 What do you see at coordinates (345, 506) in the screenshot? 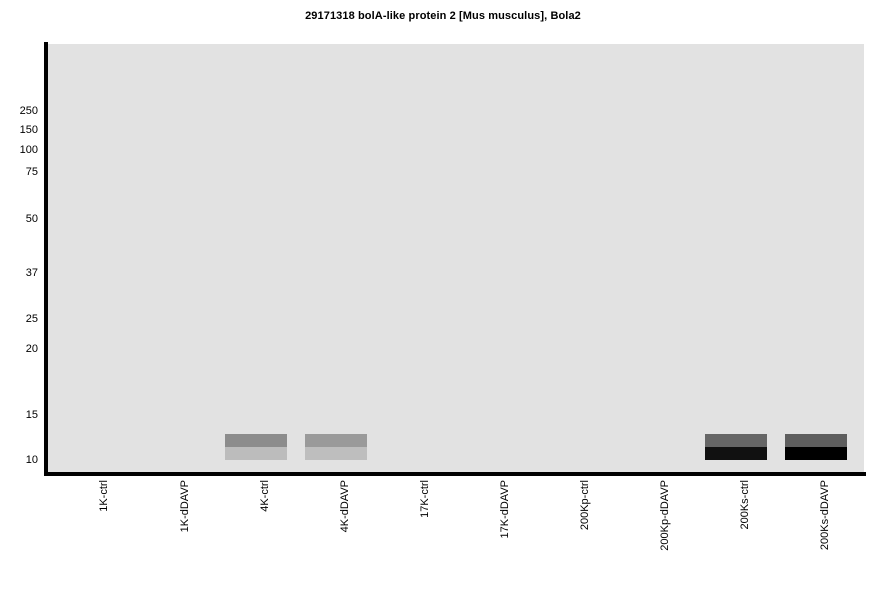
I see `x-tick-label-4k-ddavp: 4K-dDAVP` at bounding box center [345, 506].